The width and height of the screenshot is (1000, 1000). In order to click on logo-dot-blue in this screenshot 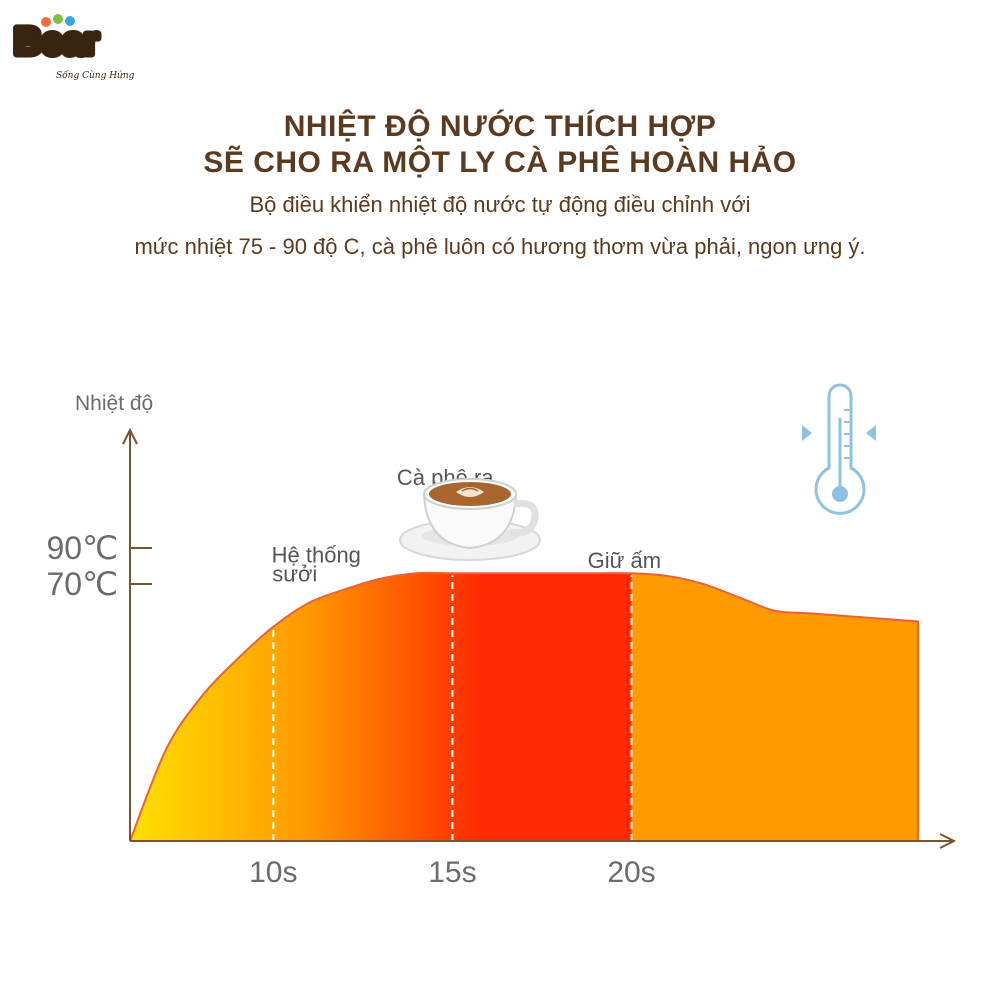, I will do `click(70, 21)`.